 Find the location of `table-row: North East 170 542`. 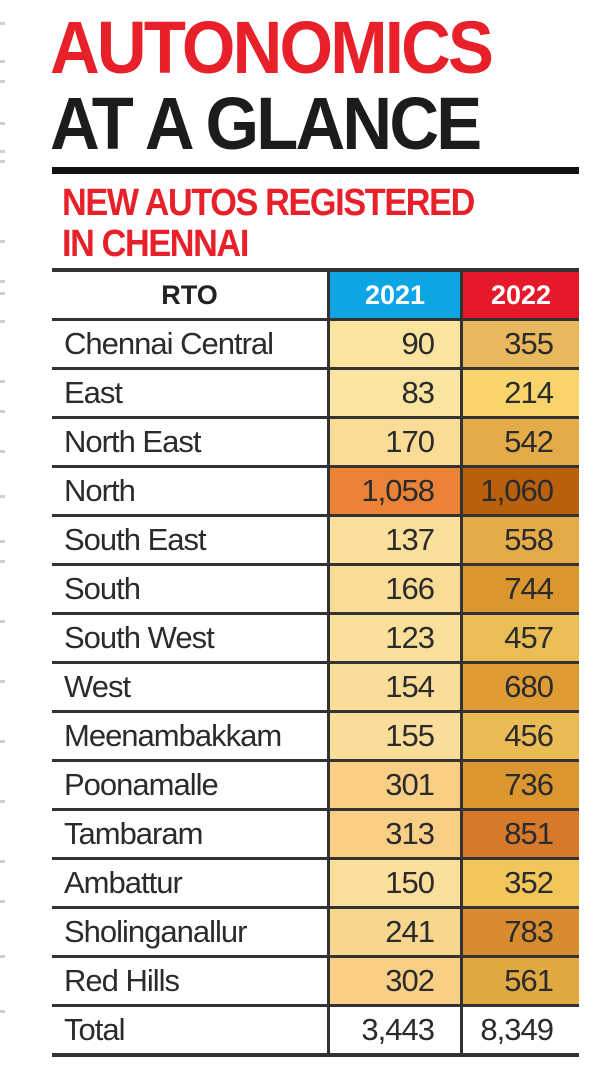

table-row: North East 170 542 is located at coordinates (315, 441).